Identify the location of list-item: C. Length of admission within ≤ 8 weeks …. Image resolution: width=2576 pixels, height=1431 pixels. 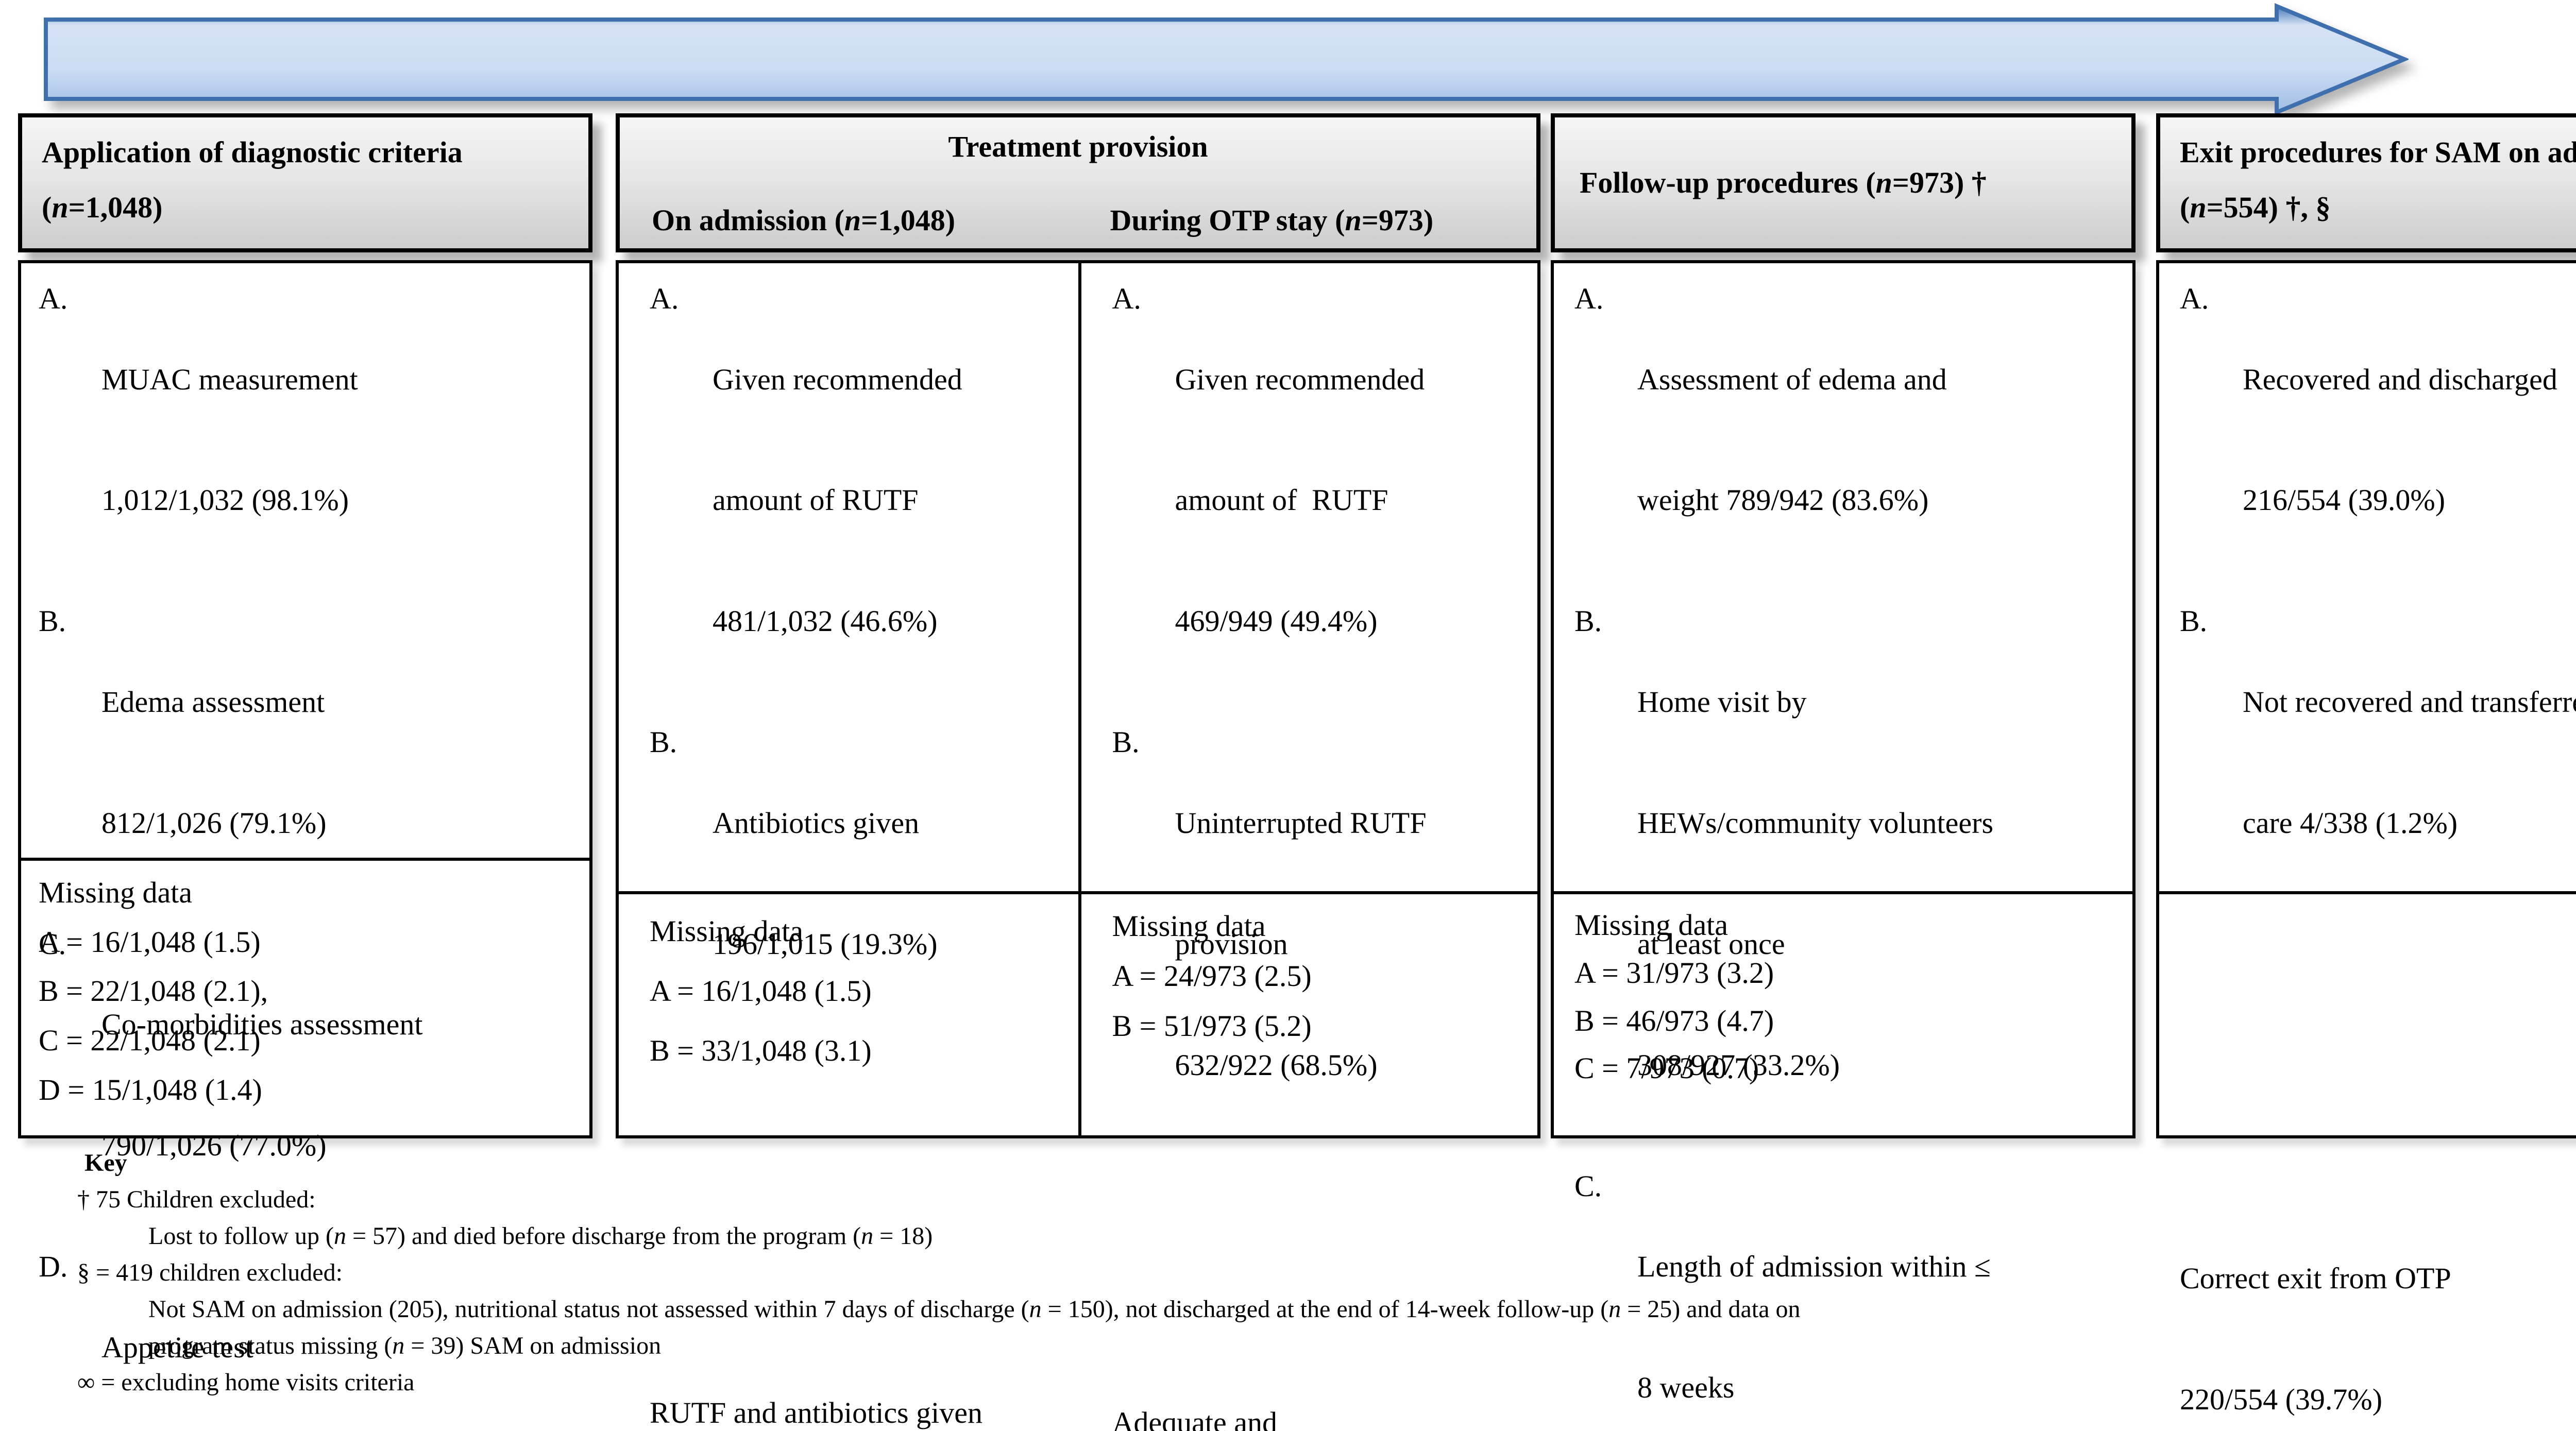
(1848, 1298).